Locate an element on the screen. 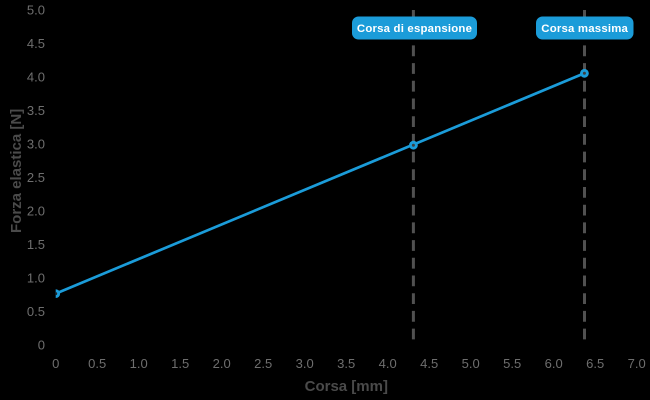  svg-text: 5.5 is located at coordinates (512, 363).